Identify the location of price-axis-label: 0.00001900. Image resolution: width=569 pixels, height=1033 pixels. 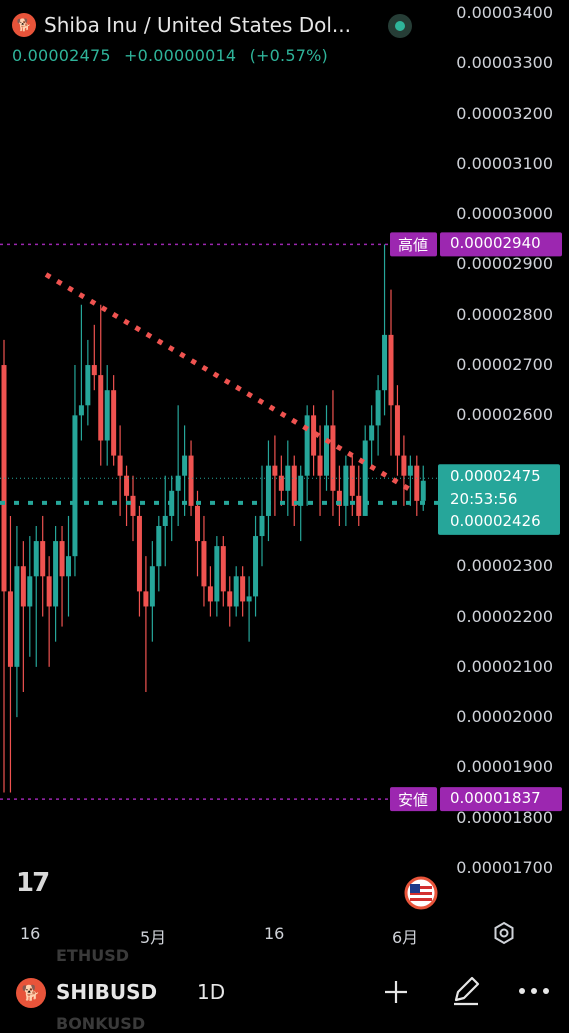
(504, 767).